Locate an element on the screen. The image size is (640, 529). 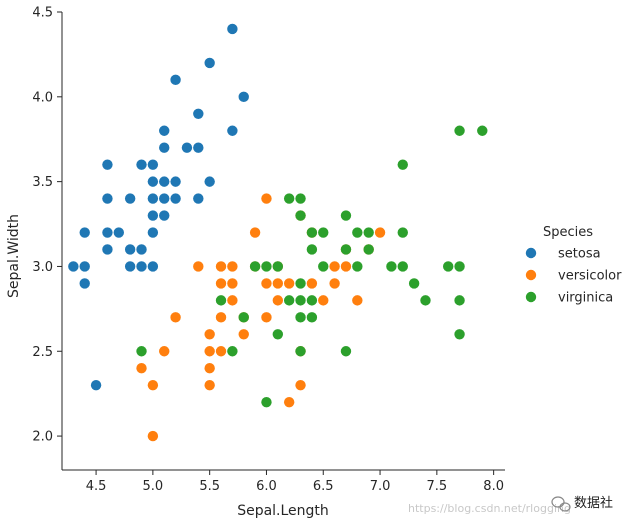
x-ticks: 4.5 5.0 5.5 6.0 6.5 7.0 7.5 8.0 is located at coordinates (295, 482).